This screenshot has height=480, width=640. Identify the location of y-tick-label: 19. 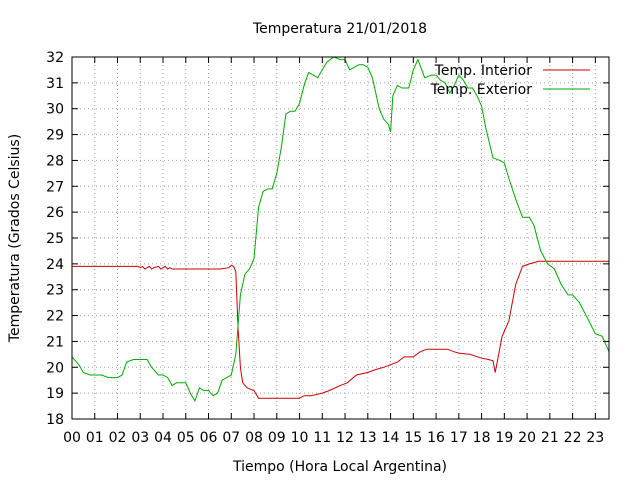
(55, 394).